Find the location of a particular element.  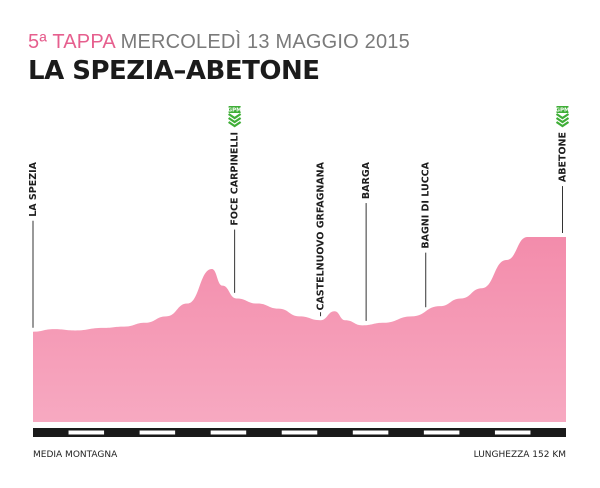

route-title: LA SPEZIA–ABETONE is located at coordinates (174, 71).